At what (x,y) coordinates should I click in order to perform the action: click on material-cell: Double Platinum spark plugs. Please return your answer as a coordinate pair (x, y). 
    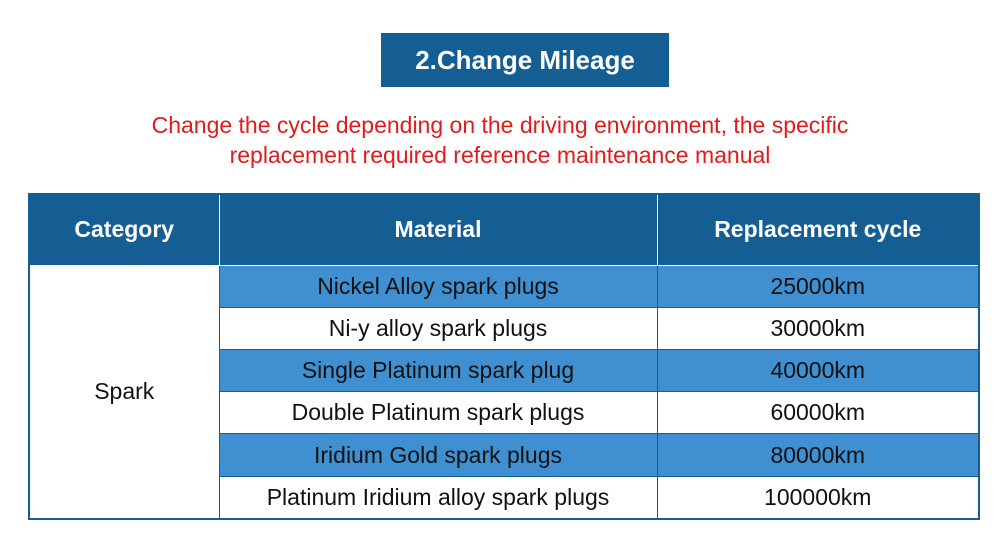
    Looking at the image, I should click on (438, 413).